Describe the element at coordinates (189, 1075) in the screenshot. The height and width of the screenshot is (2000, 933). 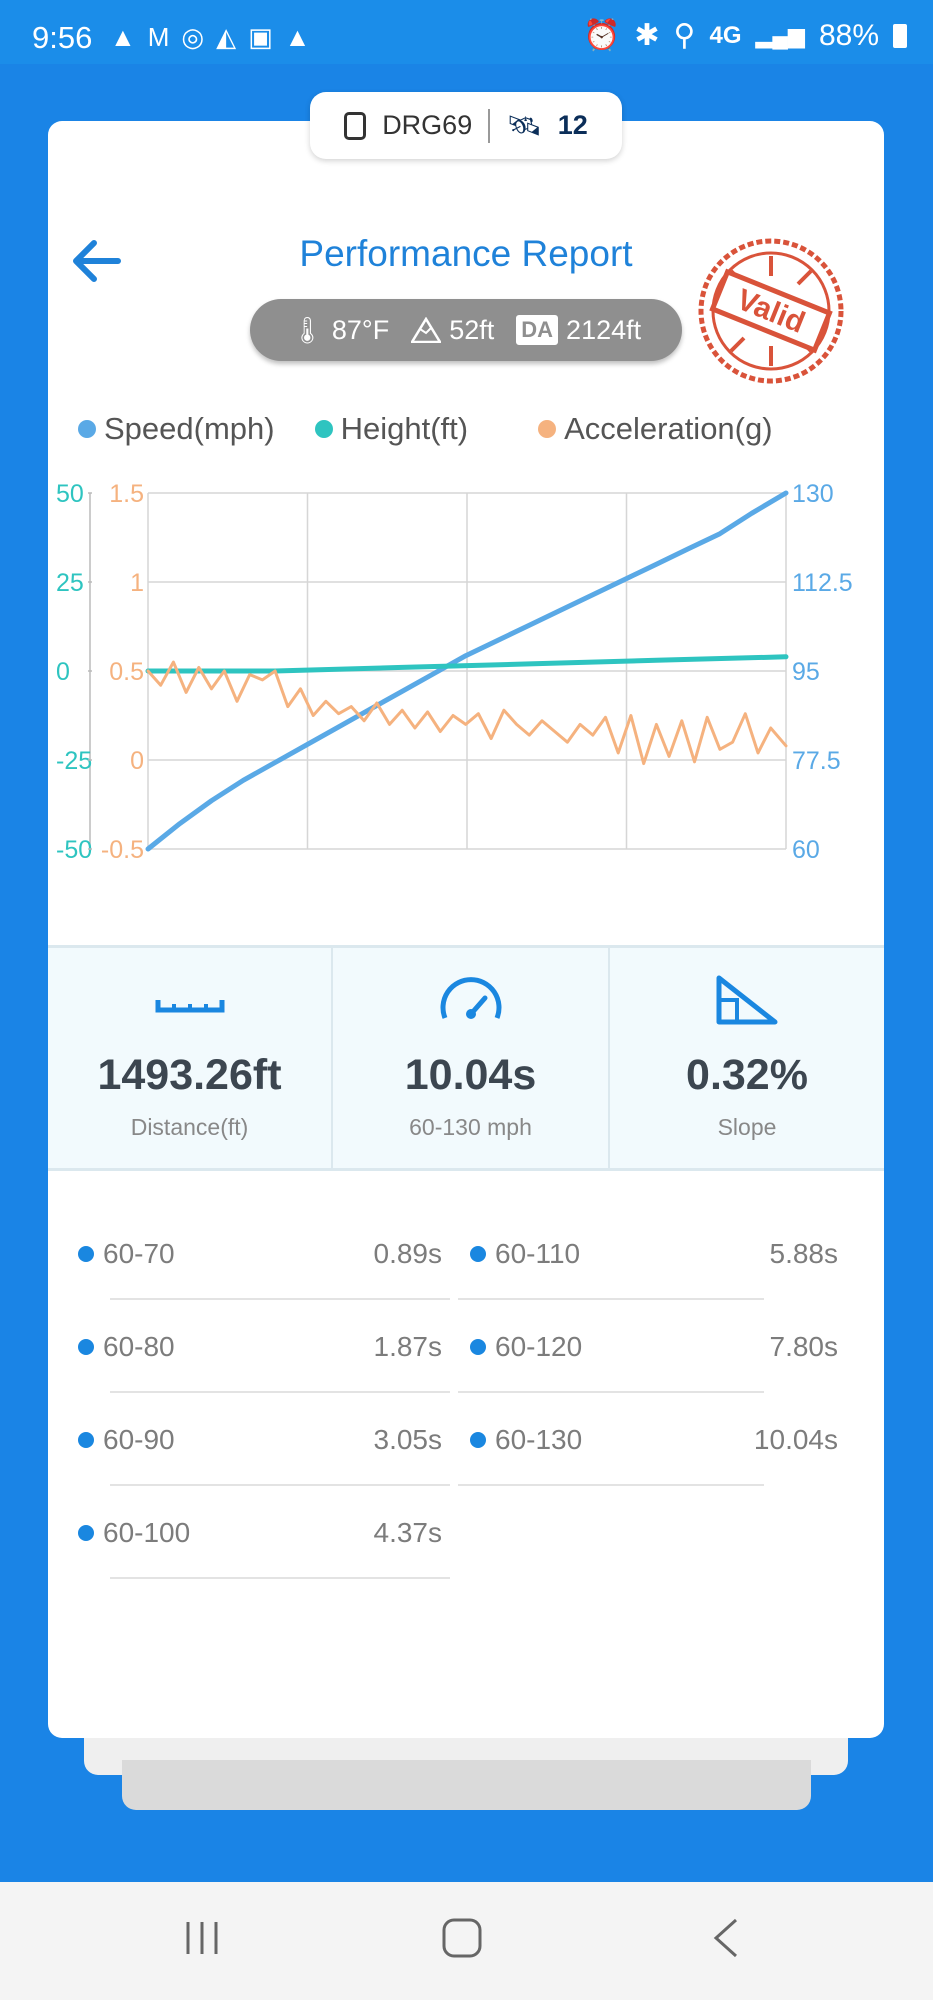
I see `distance-value: 1493.26ft` at that location.